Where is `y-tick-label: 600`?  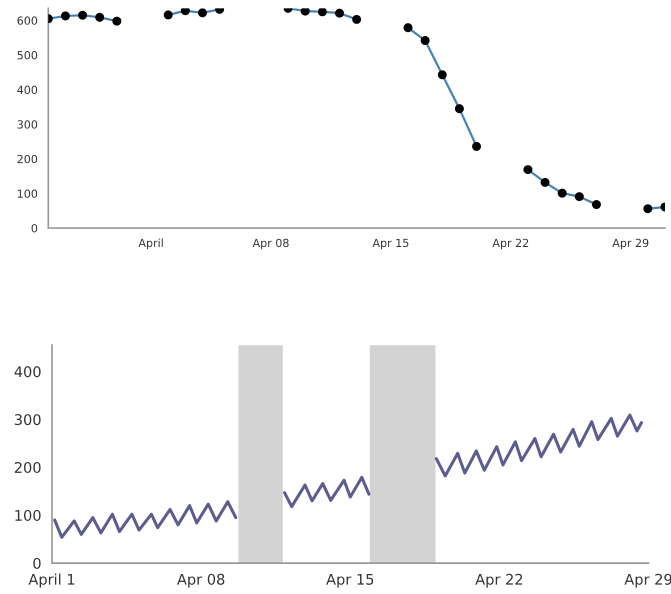
y-tick-label: 600 is located at coordinates (27, 20).